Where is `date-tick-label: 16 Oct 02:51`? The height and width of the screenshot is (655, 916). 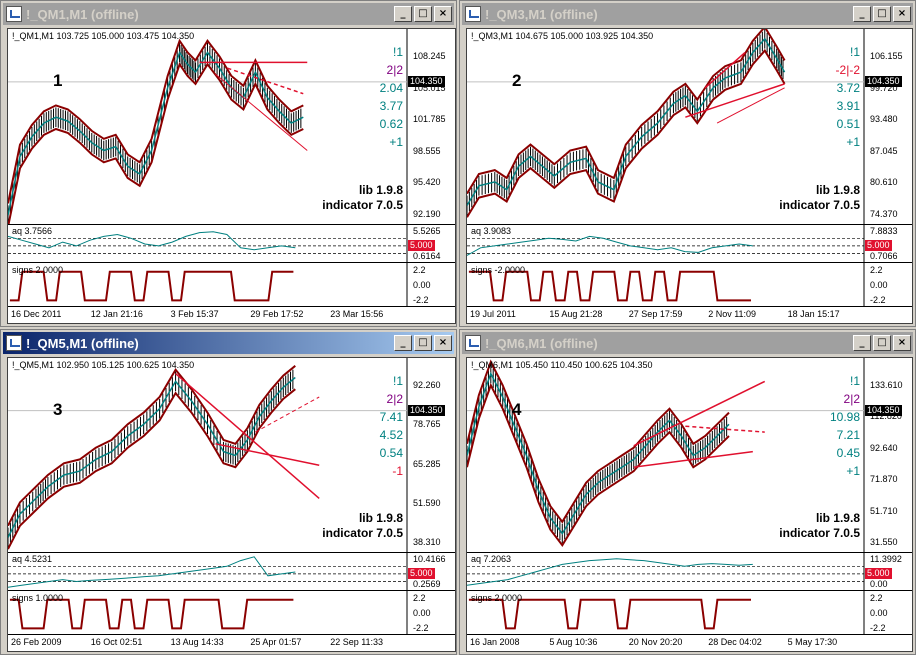
date-tick-label: 16 Oct 02:51 is located at coordinates (116, 642).